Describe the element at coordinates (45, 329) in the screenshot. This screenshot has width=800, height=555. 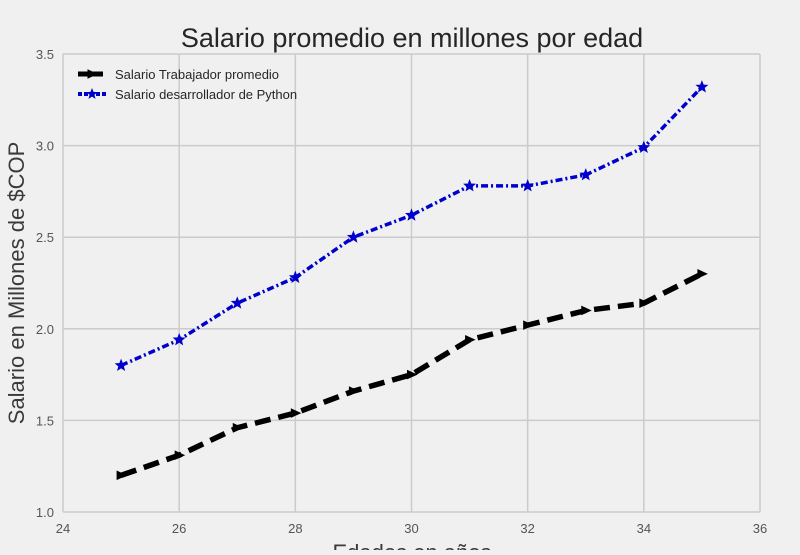
I see `y-tick-label: 2.0` at that location.